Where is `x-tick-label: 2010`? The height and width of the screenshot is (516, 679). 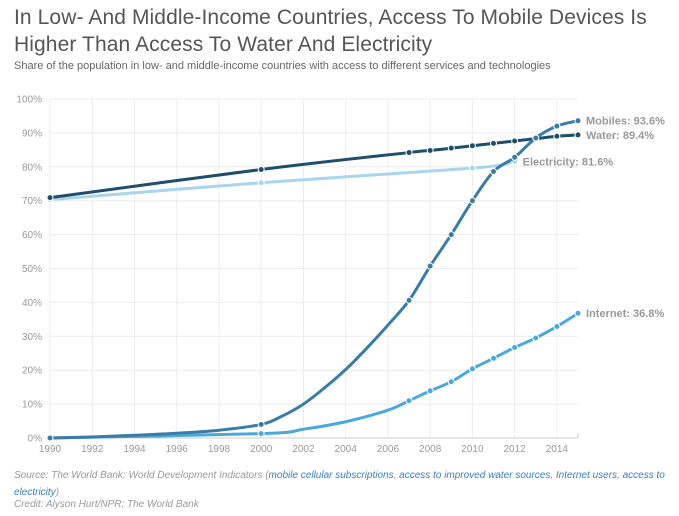 x-tick-label: 2010 is located at coordinates (472, 449).